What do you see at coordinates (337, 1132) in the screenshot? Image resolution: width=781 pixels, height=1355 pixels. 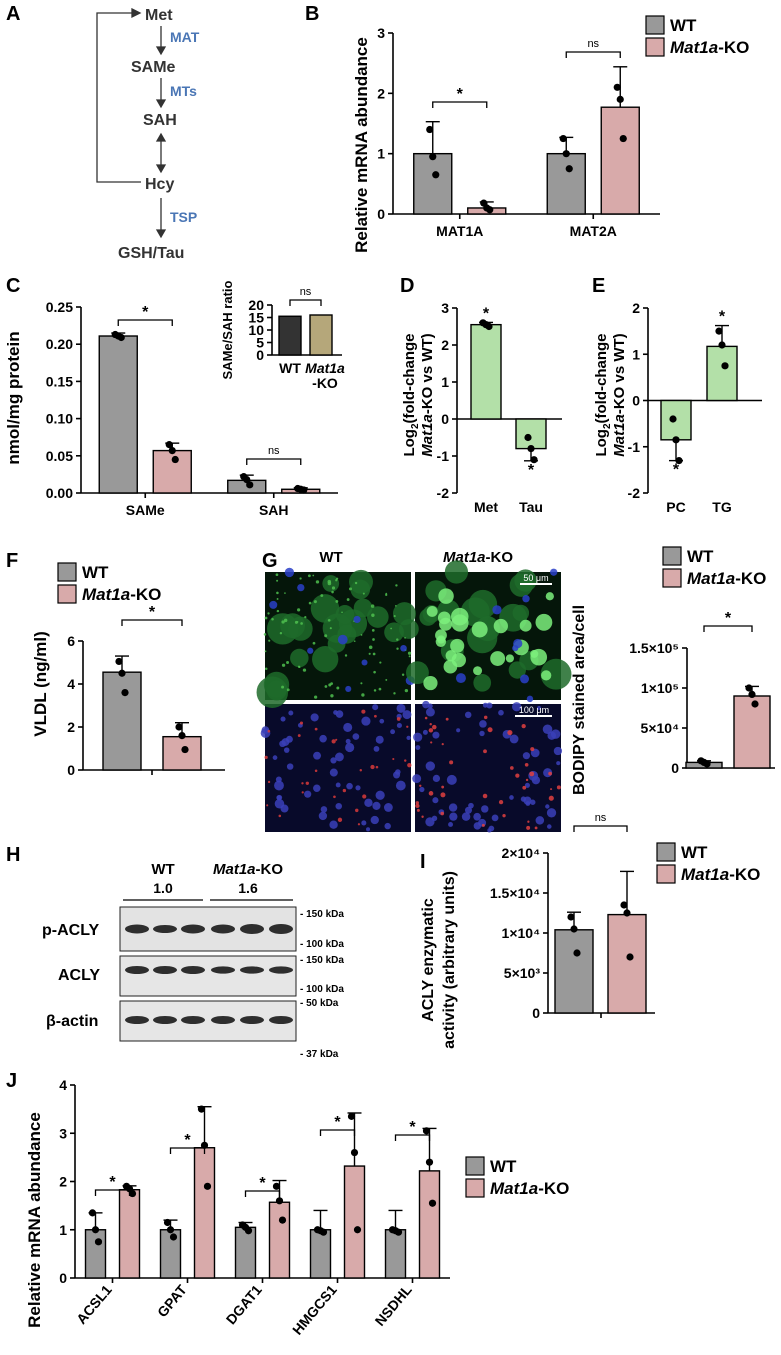 I see `j-sig-HMGCS1-bracket` at bounding box center [337, 1132].